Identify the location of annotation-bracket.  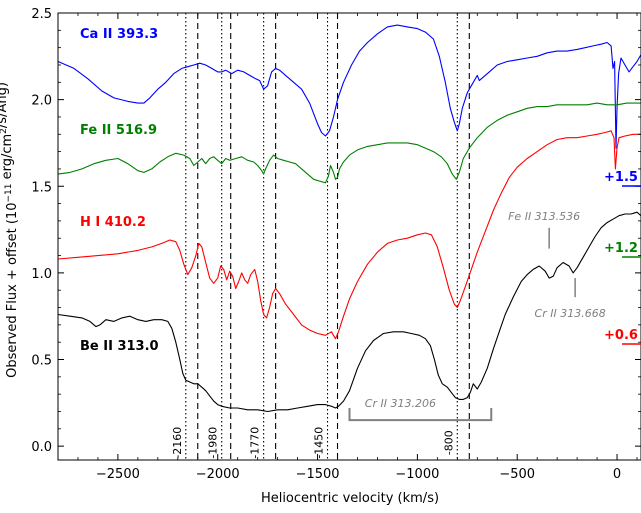
(420, 415).